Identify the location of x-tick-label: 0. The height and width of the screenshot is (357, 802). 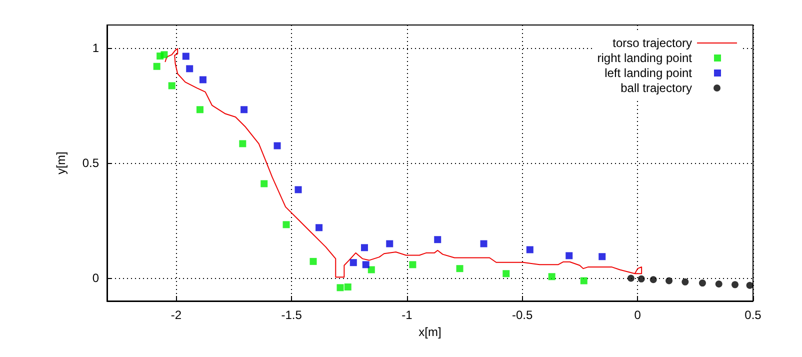
(638, 315).